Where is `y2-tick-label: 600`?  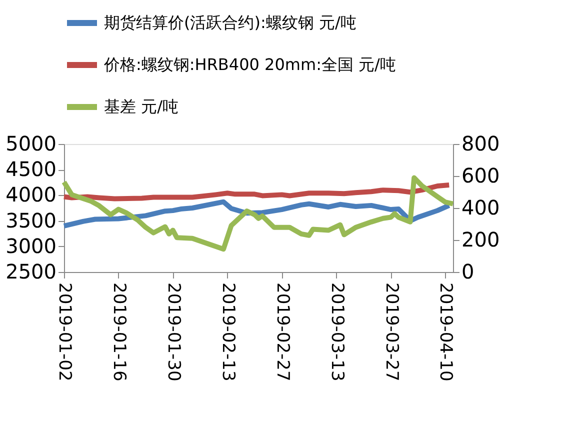 y2-tick-label: 600 is located at coordinates (481, 176).